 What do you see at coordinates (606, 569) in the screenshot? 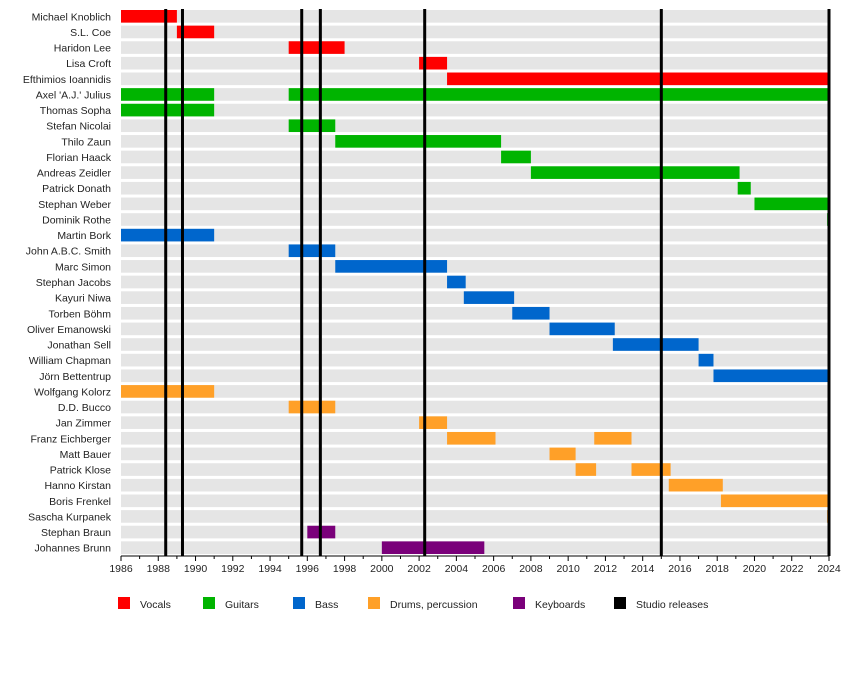
I see `x-tick-label: 2012` at bounding box center [606, 569].